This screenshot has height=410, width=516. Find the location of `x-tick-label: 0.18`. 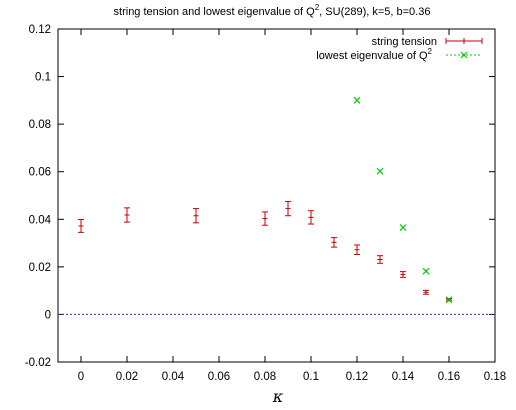

x-tick-label: 0.18 is located at coordinates (495, 377).